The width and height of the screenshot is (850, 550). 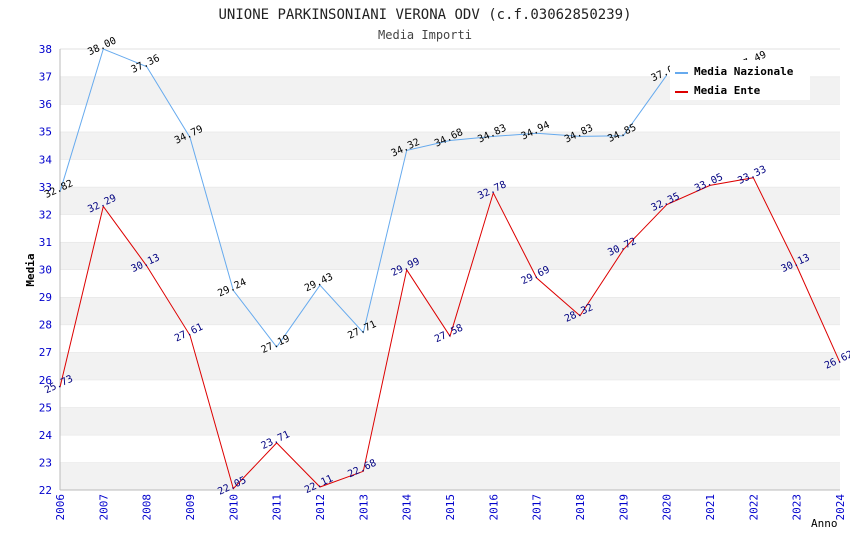 What do you see at coordinates (45, 325) in the screenshot?
I see `y-tick-label: 28` at bounding box center [45, 325].